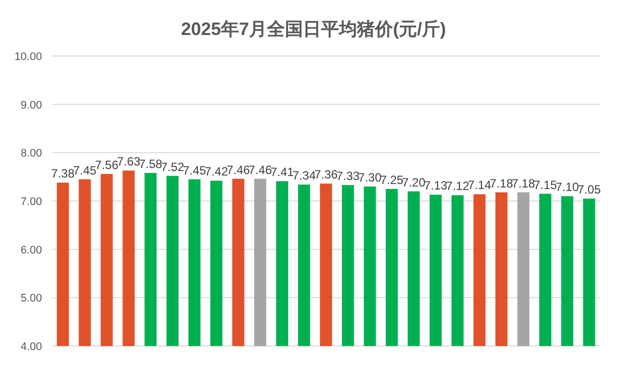 The width and height of the screenshot is (627, 370). What do you see at coordinates (304, 175) in the screenshot?
I see `data-label: 7.34` at bounding box center [304, 175].